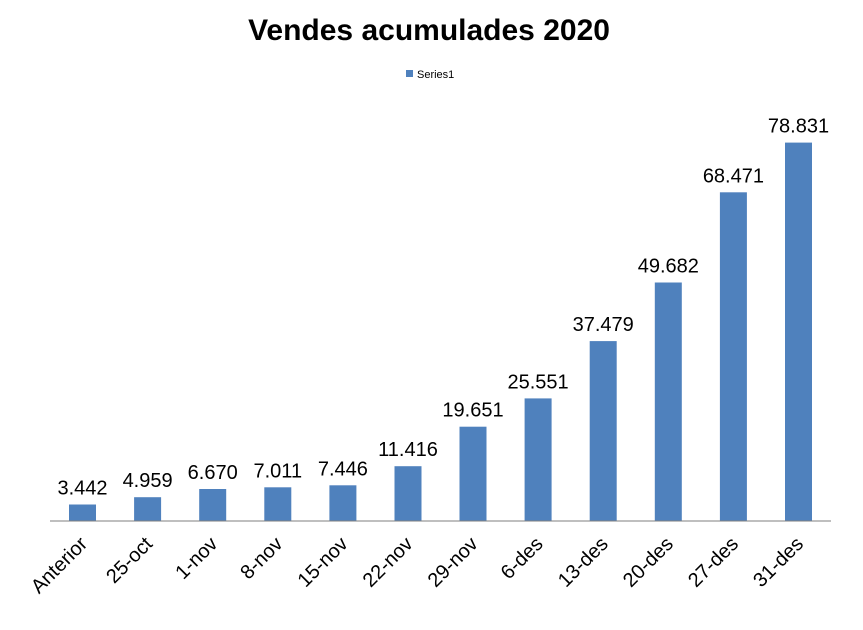 Image resolution: width=863 pixels, height=630 pixels. I want to click on x-tick-label-20-des: 20-des, so click(648, 562).